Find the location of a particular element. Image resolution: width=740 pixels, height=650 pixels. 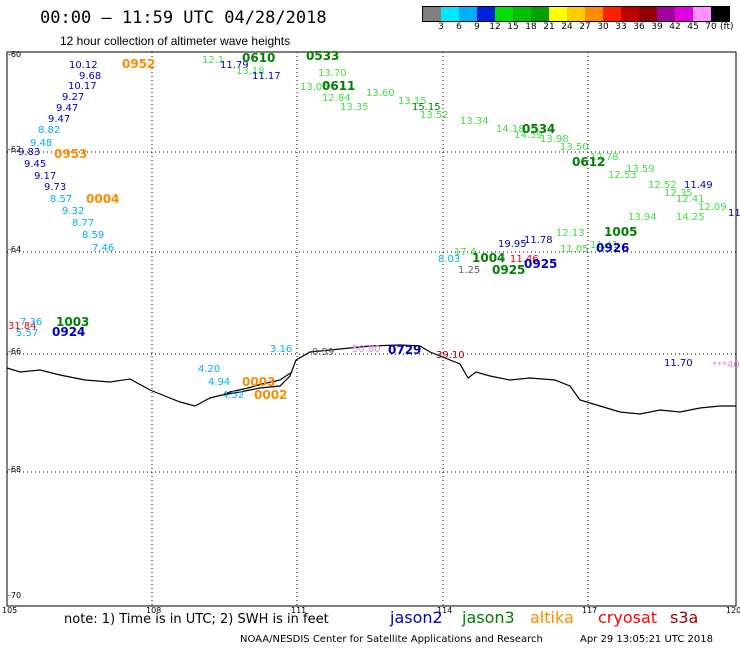

pass-id-0926: 0926 is located at coordinates (612, 248).